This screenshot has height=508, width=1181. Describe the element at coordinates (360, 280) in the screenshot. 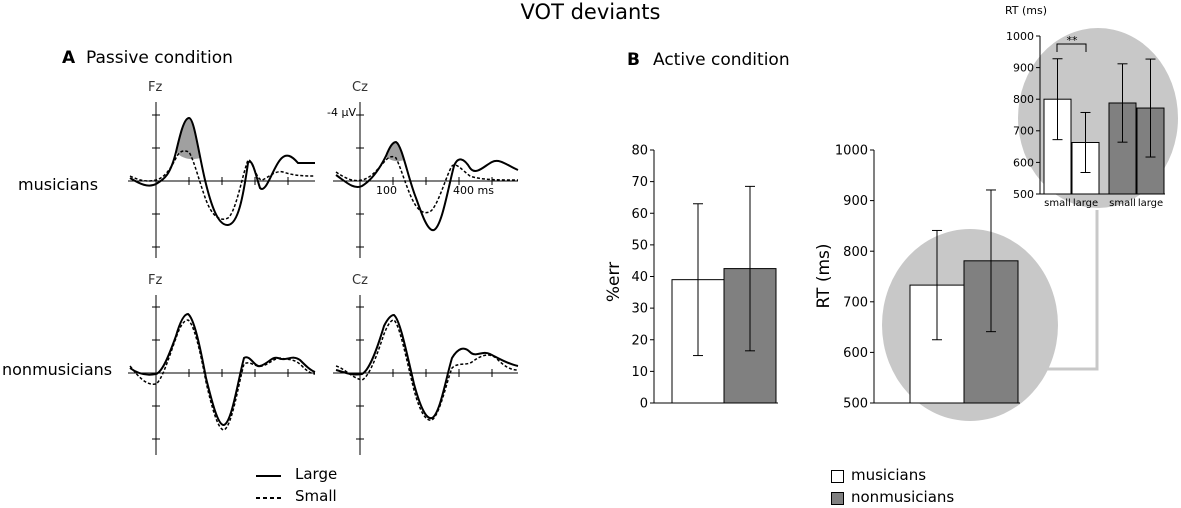

I see `electrode-cz-bottom: Cz` at that location.